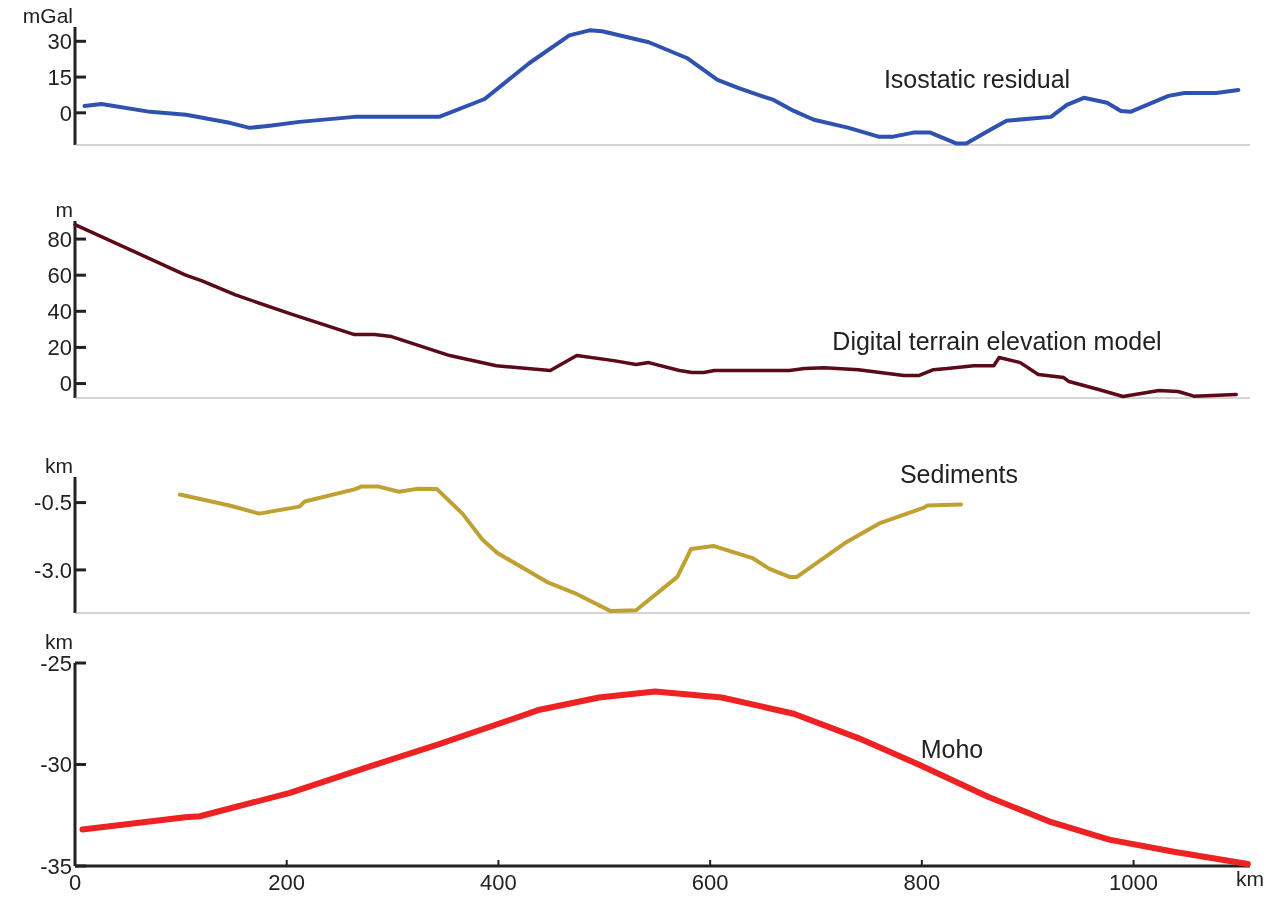 This screenshot has width=1275, height=901. I want to click on y-tick-label: -0.5, so click(53, 503).